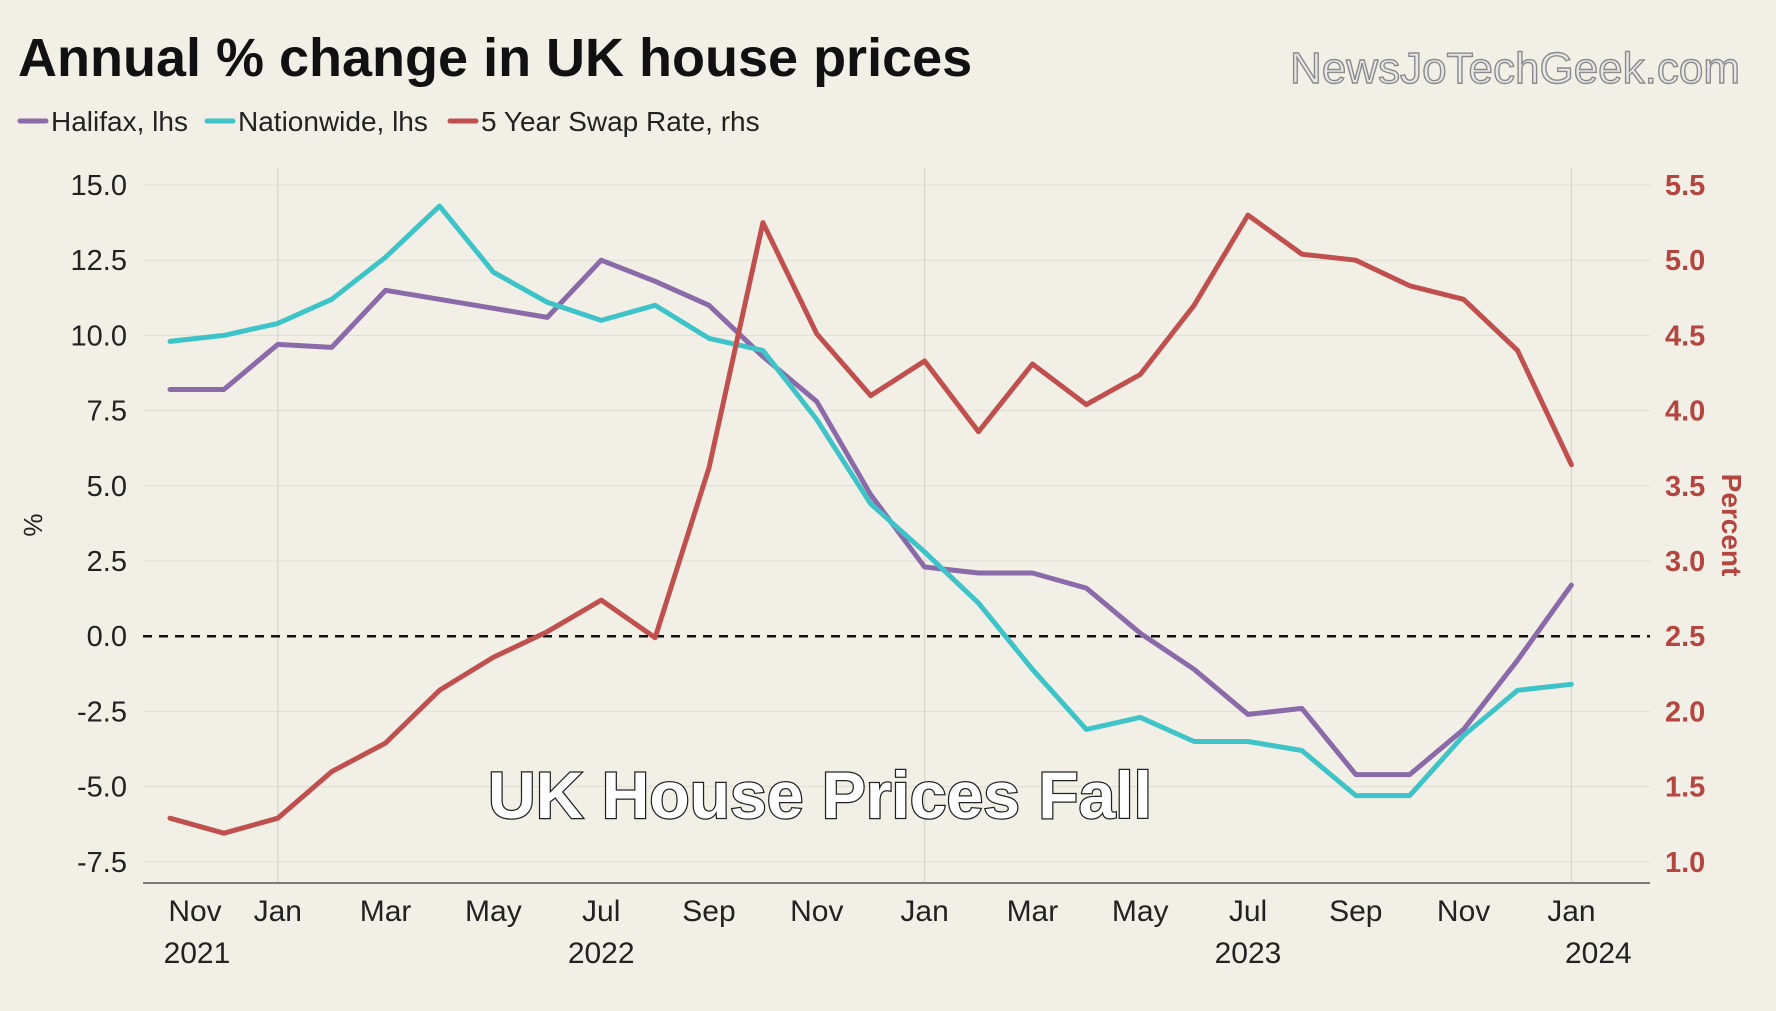 The height and width of the screenshot is (1011, 1776). What do you see at coordinates (1685, 186) in the screenshot?
I see `y-tick-label-right: 5.5` at bounding box center [1685, 186].